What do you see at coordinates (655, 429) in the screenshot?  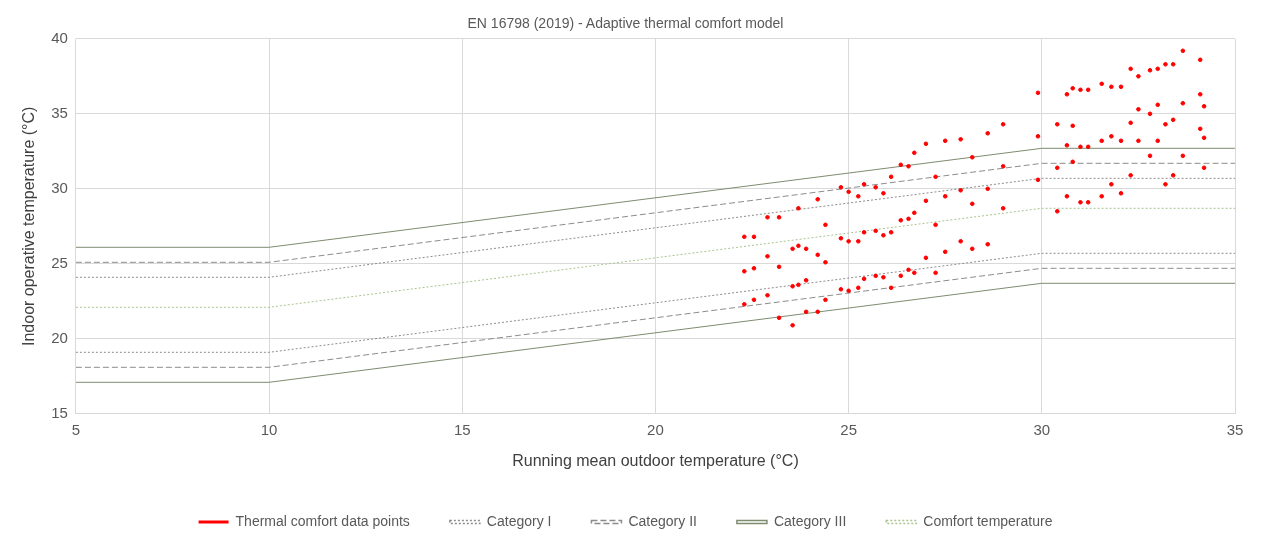 I see `x-tick-label: 20` at bounding box center [655, 429].